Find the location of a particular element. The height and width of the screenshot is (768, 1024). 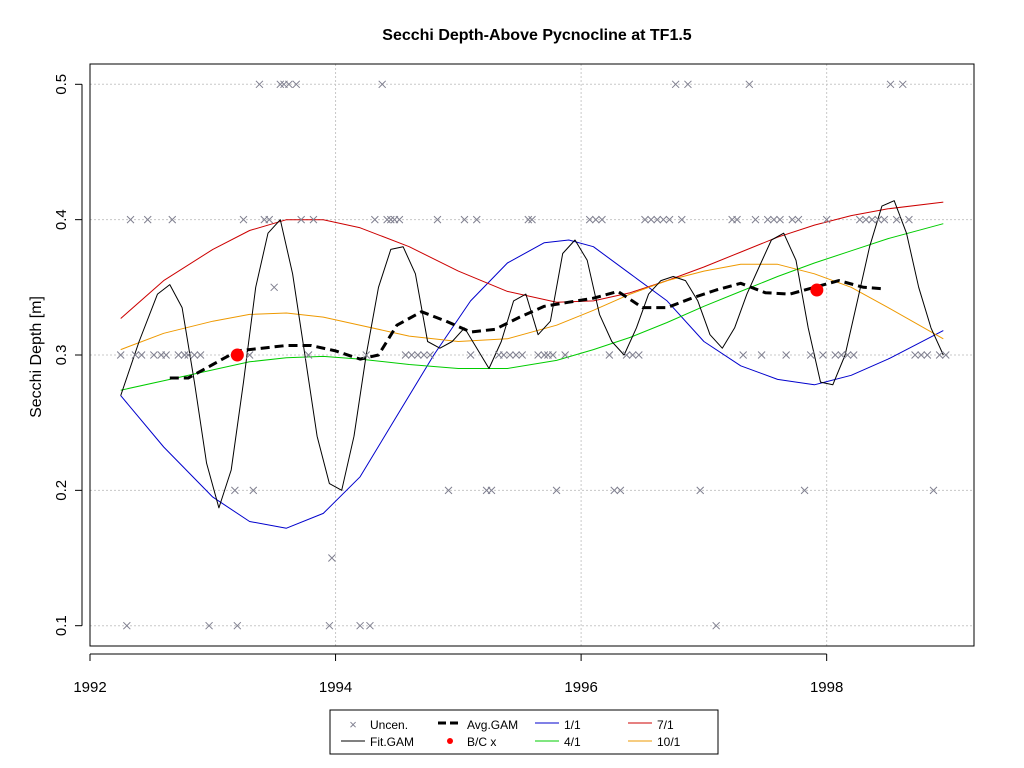

bc-points is located at coordinates (527, 322).